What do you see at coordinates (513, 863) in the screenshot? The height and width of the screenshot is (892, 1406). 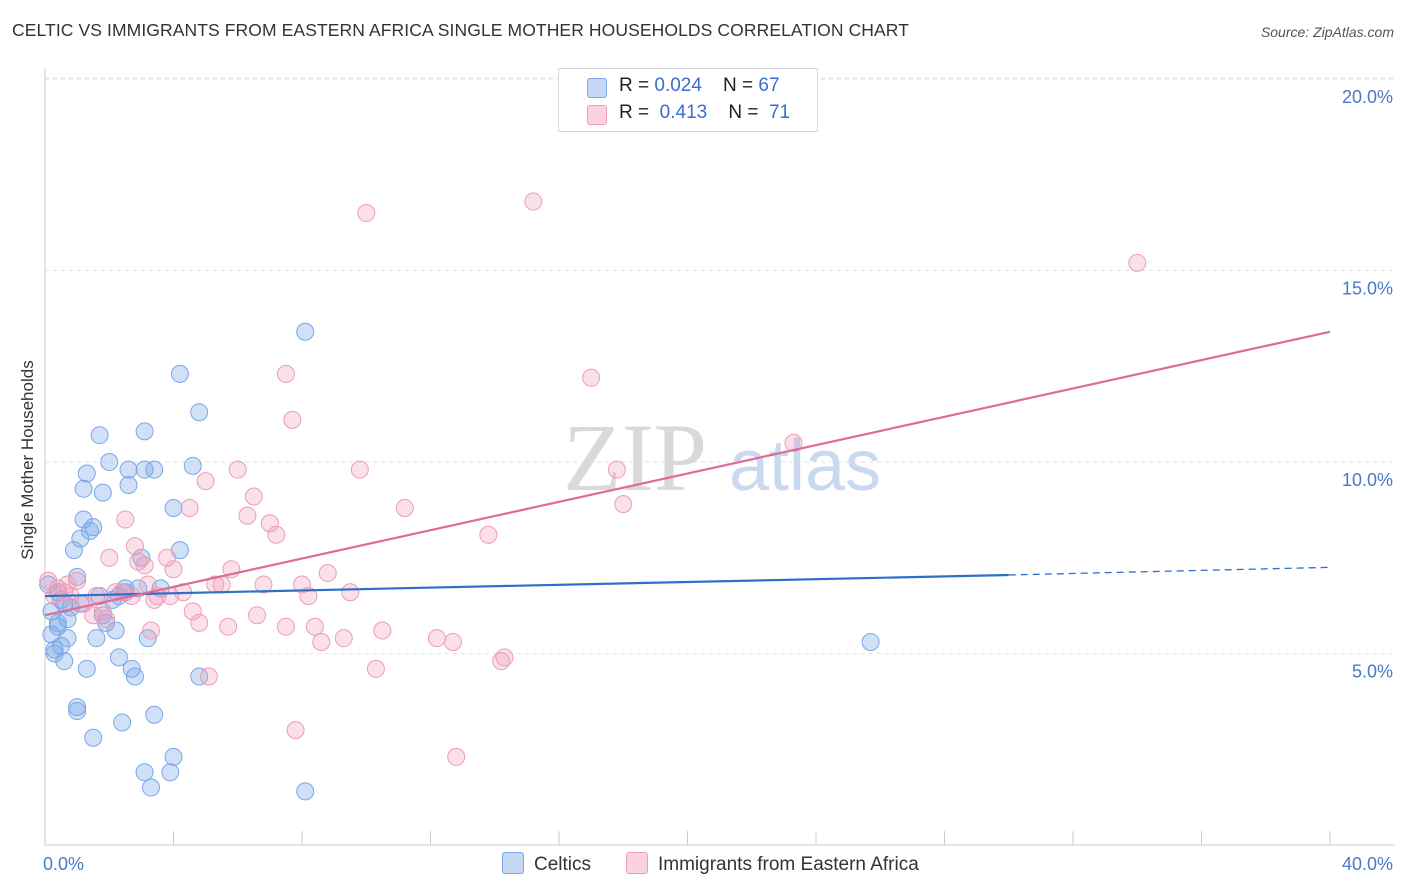 I see `bottom-swatch-celtics` at bounding box center [513, 863].